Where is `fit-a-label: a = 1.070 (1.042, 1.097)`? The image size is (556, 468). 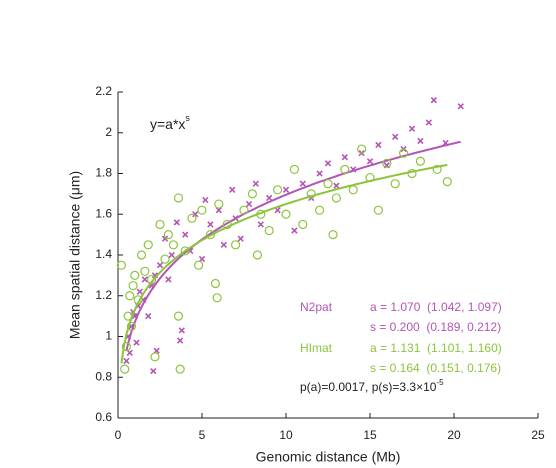
fit-a-label: a = 1.070 (1.042, 1.097) is located at coordinates (436, 307).